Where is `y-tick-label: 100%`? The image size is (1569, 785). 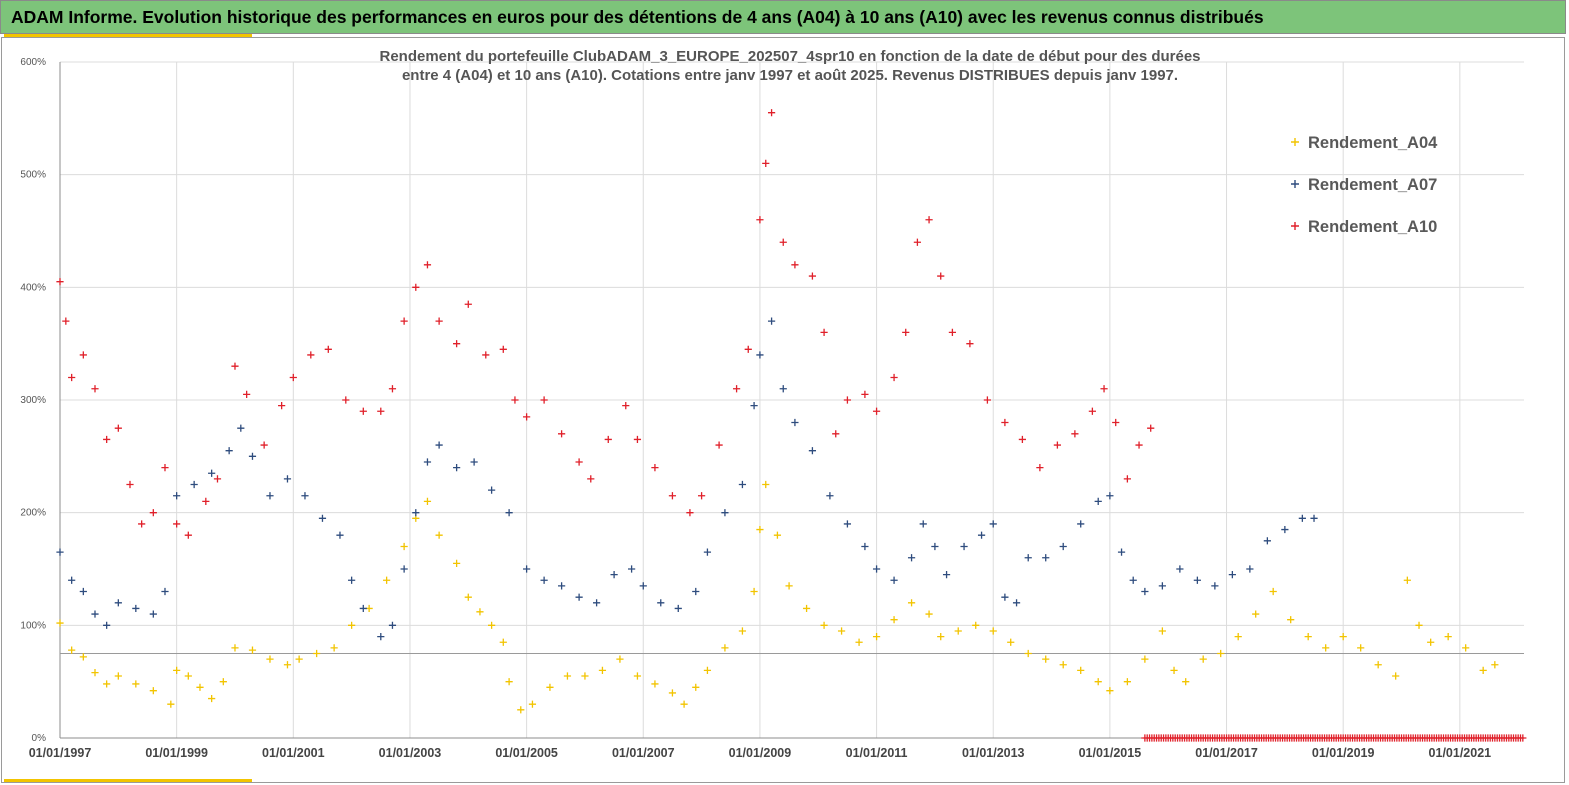
y-tick-label: 100% is located at coordinates (33, 625).